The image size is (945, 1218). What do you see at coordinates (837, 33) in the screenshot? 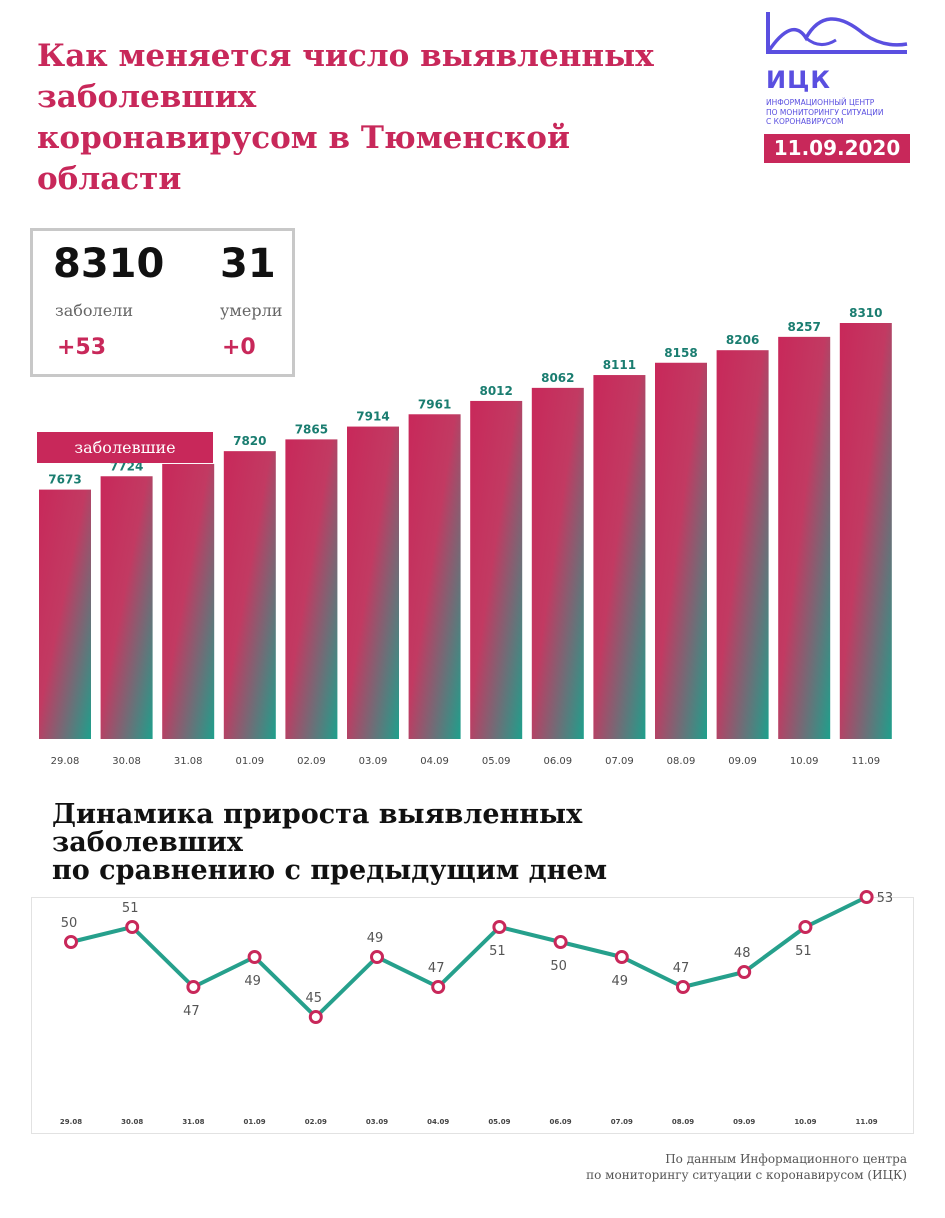
I see `logo-mountains-icon` at bounding box center [837, 33].